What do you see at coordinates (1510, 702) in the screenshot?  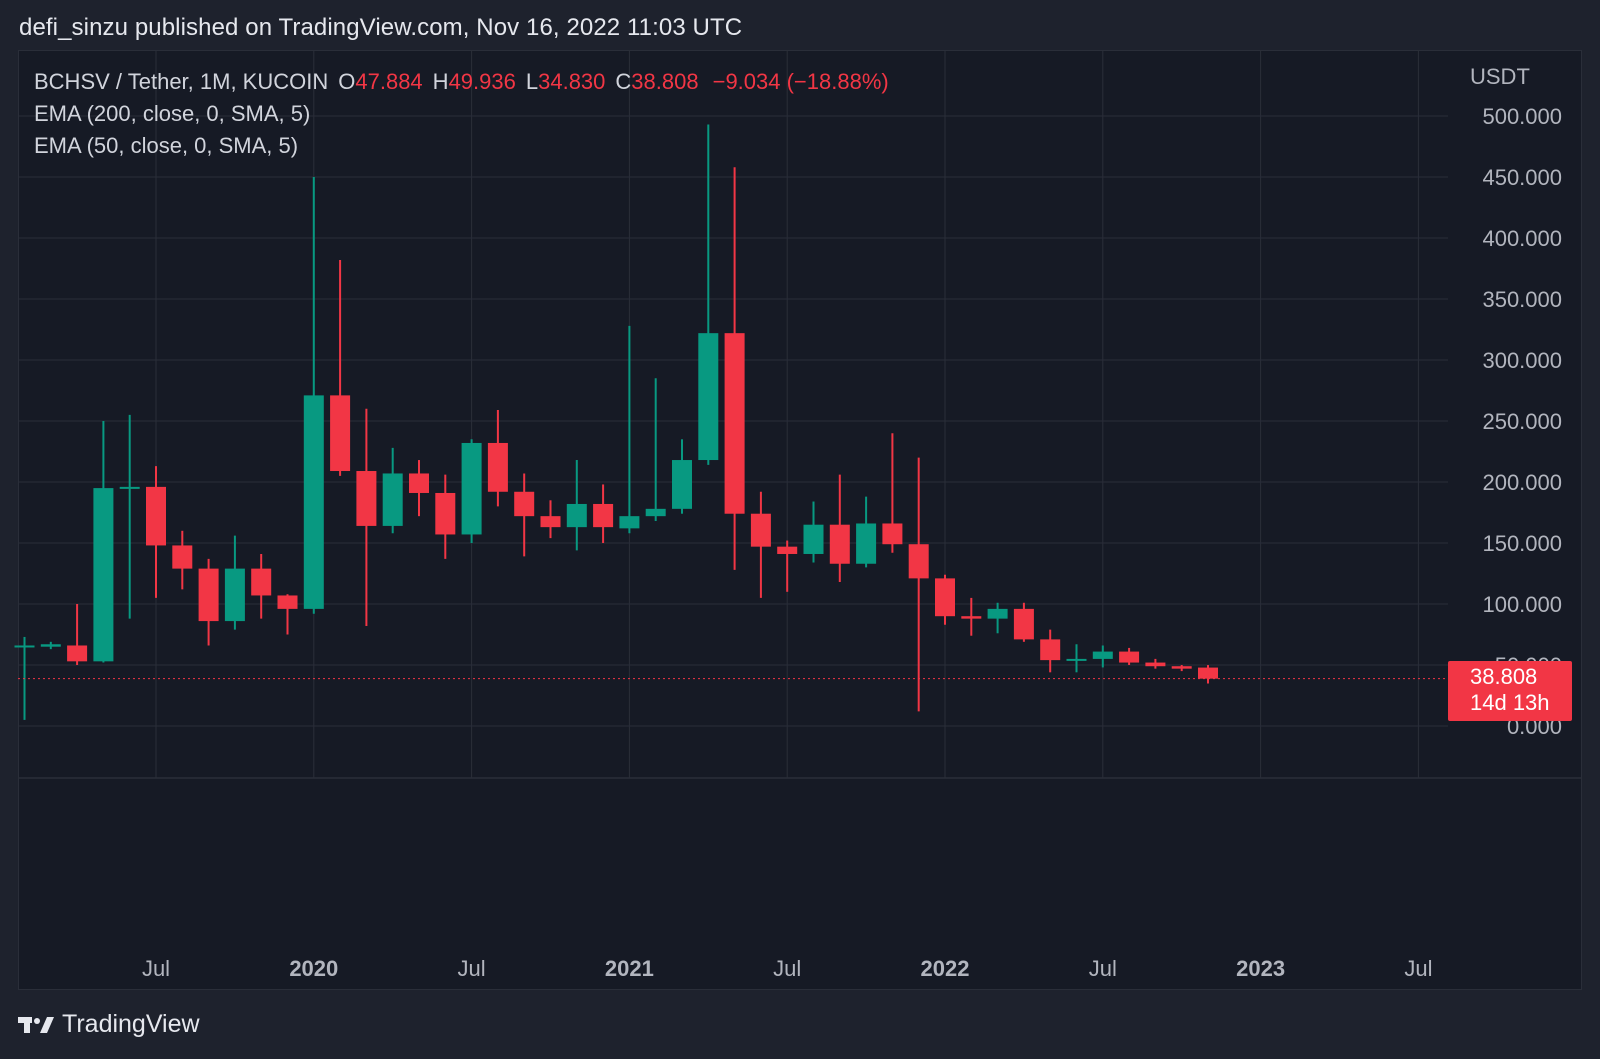 I see `bar-countdown: 14d 13h` at bounding box center [1510, 702].